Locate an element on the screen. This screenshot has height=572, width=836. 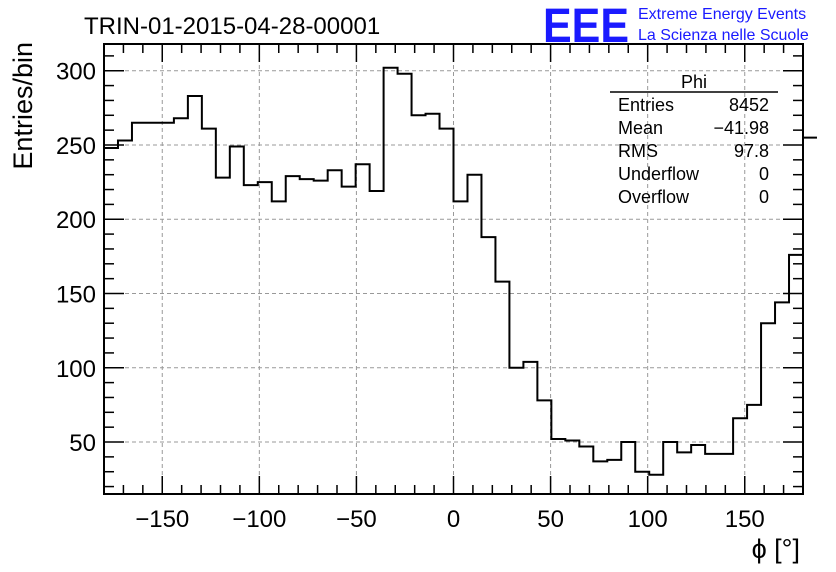
stats-title: Phi is located at coordinates (694, 82).